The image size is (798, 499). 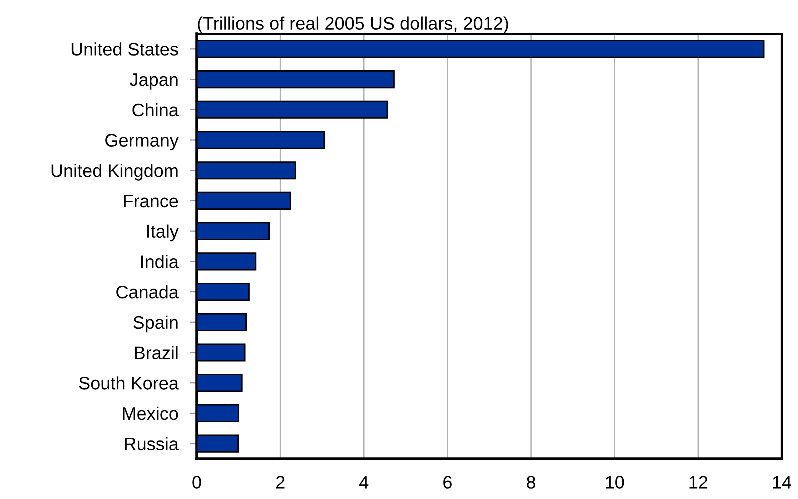 What do you see at coordinates (129, 383) in the screenshot?
I see `y-tick-label: South Korea` at bounding box center [129, 383].